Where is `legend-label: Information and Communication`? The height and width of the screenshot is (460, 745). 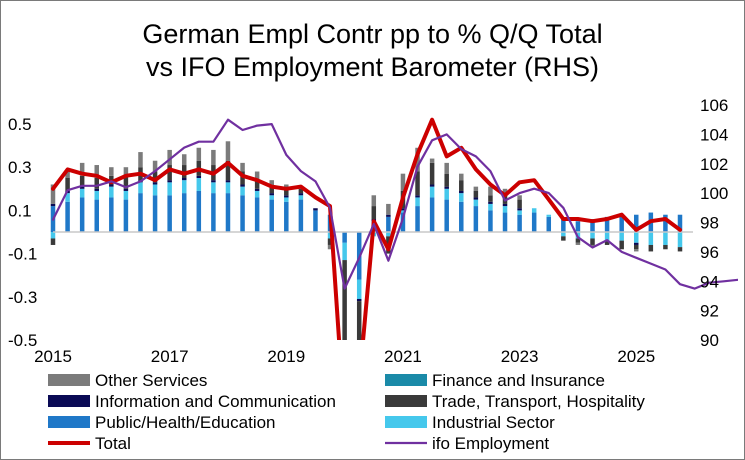
legend-label: Information and Communication is located at coordinates (215, 401).